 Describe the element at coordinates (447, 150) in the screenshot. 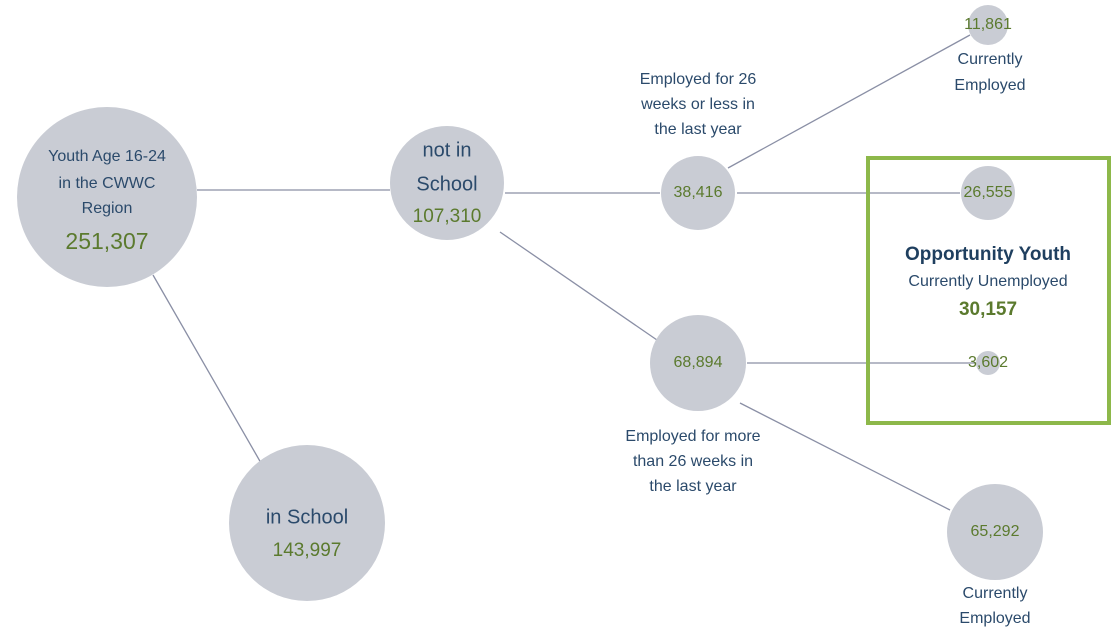

I see `node-label: not in` at that location.